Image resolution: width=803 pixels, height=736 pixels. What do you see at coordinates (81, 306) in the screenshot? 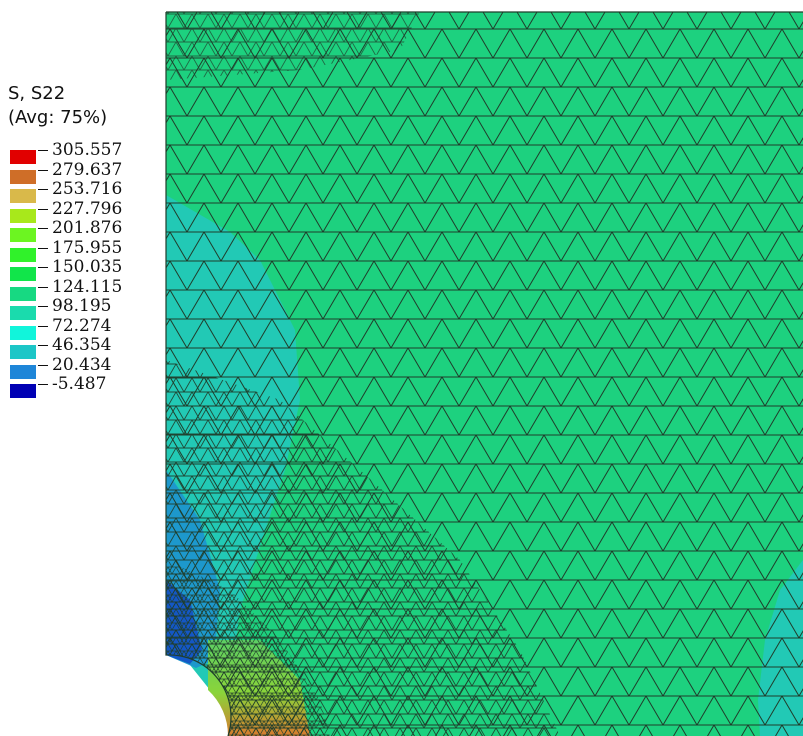
I see `legend-level-label: 98.195` at bounding box center [81, 306].